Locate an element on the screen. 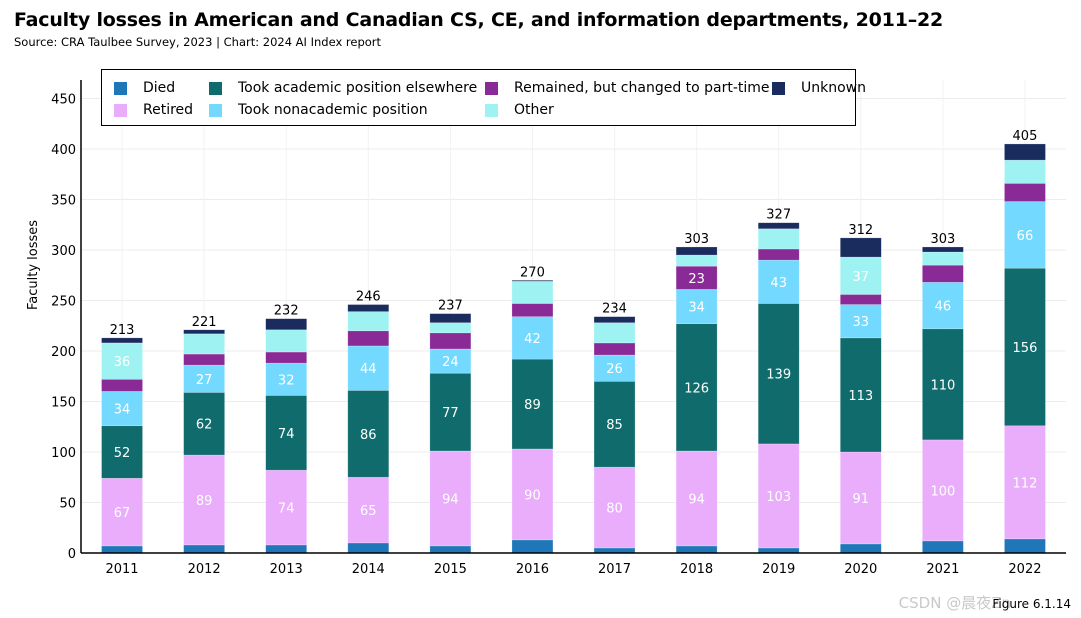 The width and height of the screenshot is (1081, 618). x-tick-label: 2018 is located at coordinates (696, 569).